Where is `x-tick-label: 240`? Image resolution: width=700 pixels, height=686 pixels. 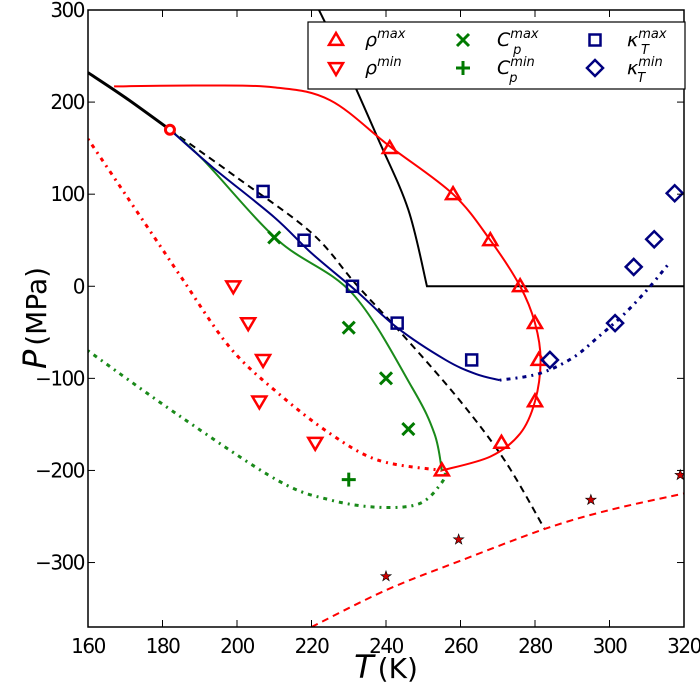
x-tick-label: 240 is located at coordinates (386, 646).